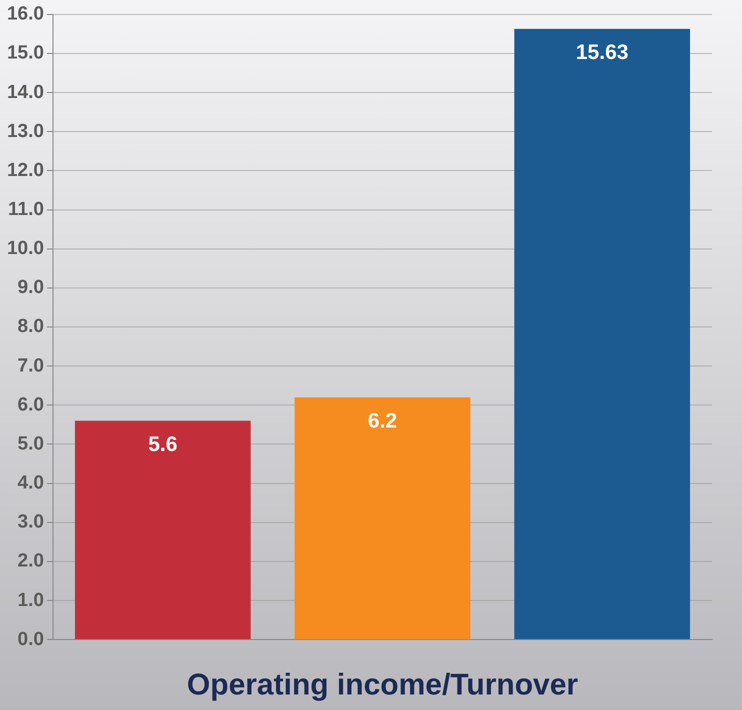 This screenshot has width=742, height=710. What do you see at coordinates (25, 170) in the screenshot?
I see `y-tick-label: 12.0` at bounding box center [25, 170].